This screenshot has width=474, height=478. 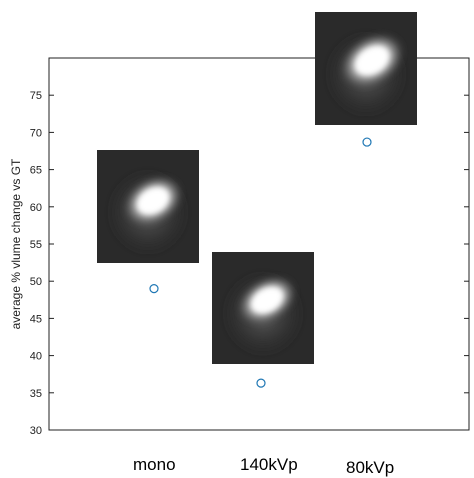 I want to click on category-label: 80kVp, so click(x=370, y=467).